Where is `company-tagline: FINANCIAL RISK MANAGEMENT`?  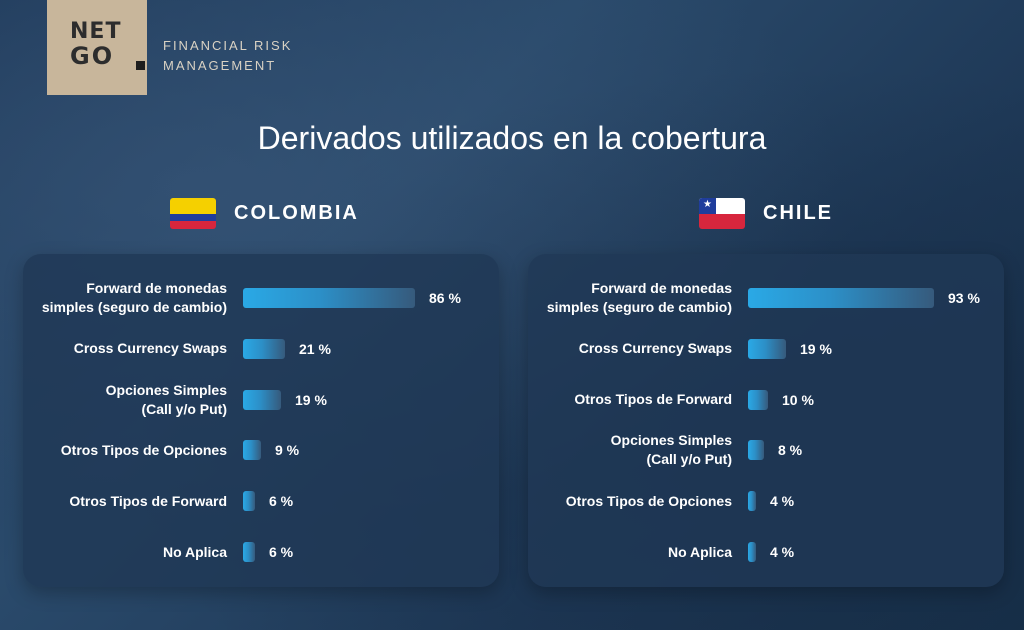 company-tagline: FINANCIAL RISK MANAGEMENT is located at coordinates (227, 56).